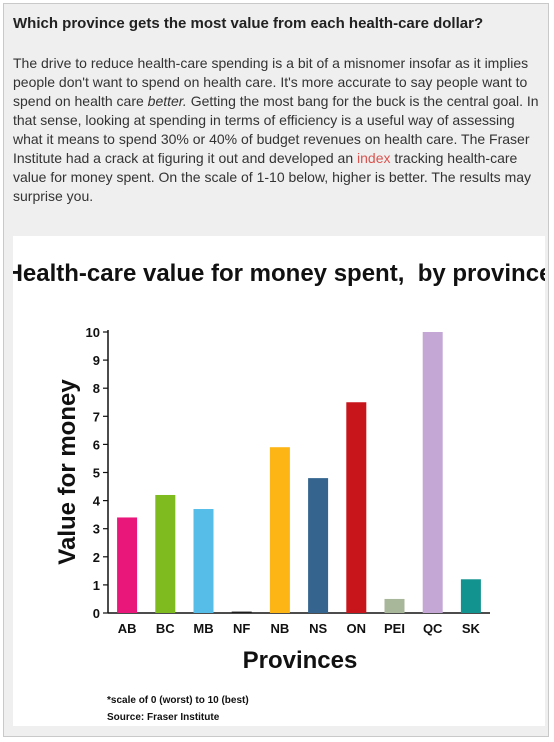 This screenshot has width=554, height=742. I want to click on x-tick-label: MB, so click(203, 628).